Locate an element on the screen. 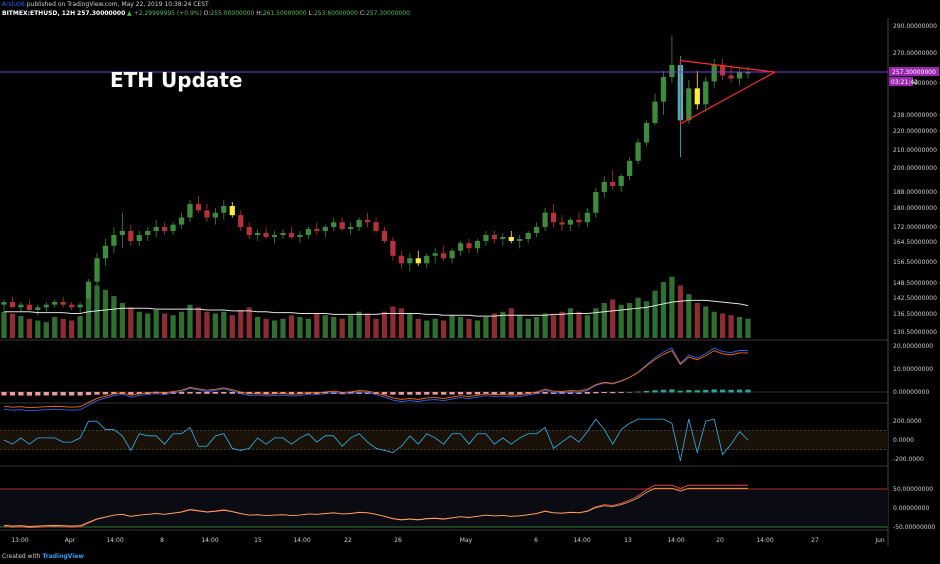  tradingview-logo: TradingView is located at coordinates (63, 556).